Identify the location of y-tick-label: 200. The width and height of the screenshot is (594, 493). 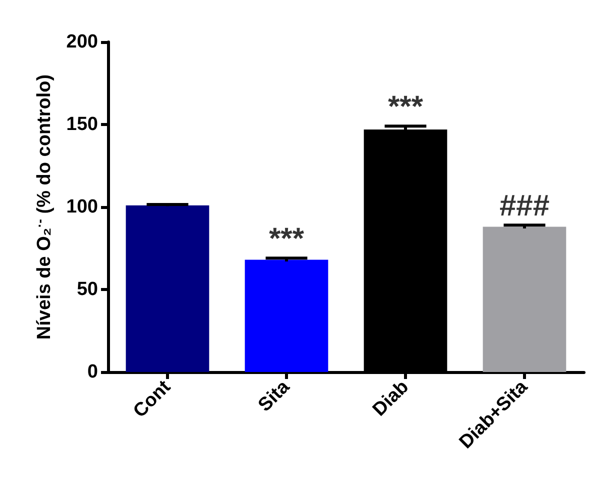
(82, 42).